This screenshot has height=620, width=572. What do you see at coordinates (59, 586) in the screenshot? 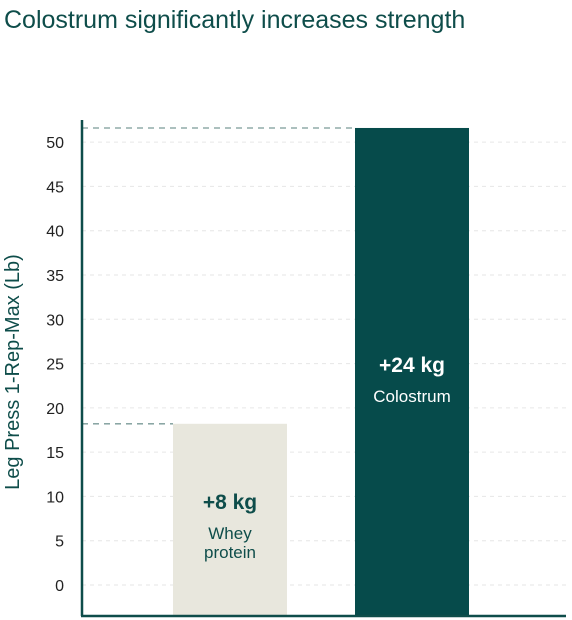
I see `y-tick-label: 0` at bounding box center [59, 586].